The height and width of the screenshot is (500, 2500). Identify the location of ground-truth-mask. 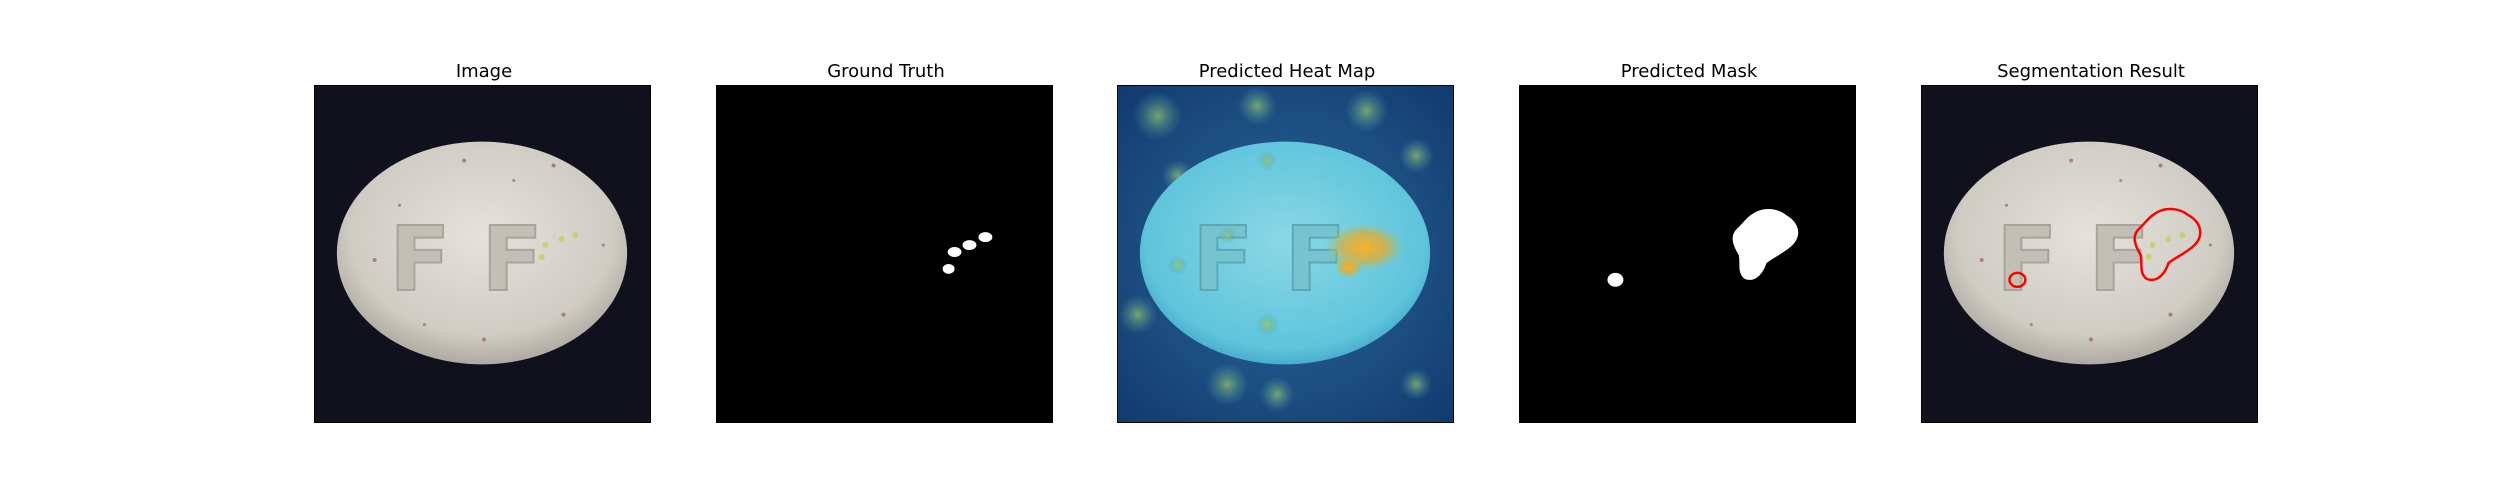
(884, 254).